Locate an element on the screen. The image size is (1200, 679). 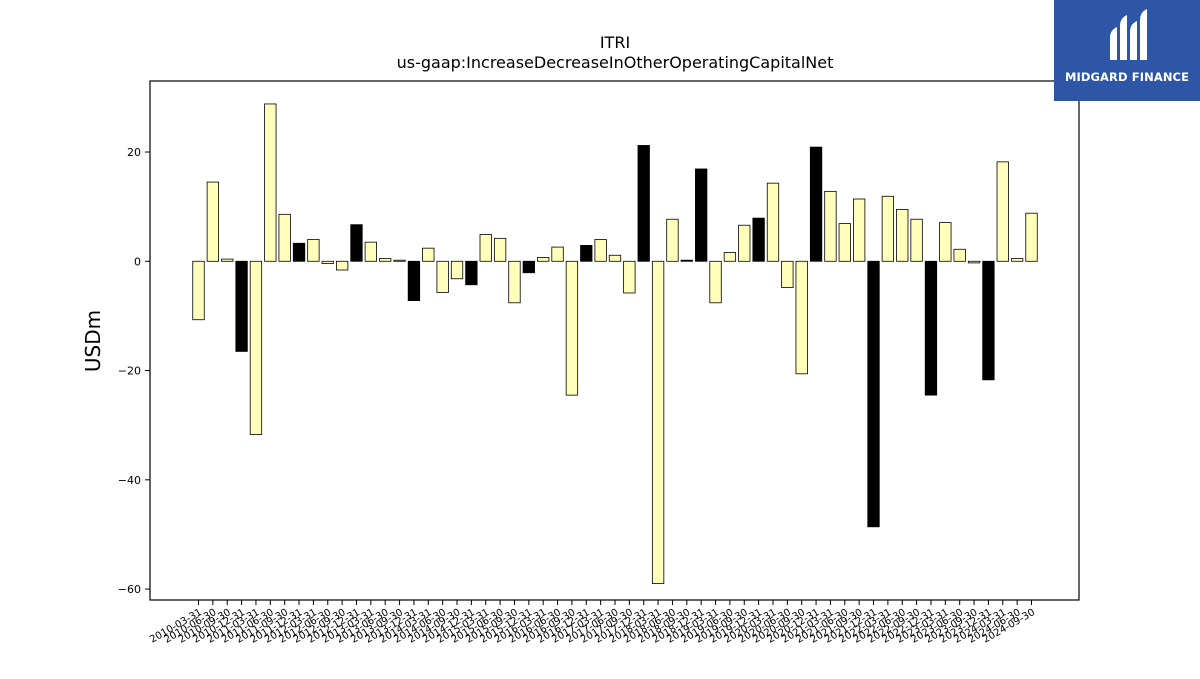
logo-text: MIDGARD FINANCE is located at coordinates (1127, 77).